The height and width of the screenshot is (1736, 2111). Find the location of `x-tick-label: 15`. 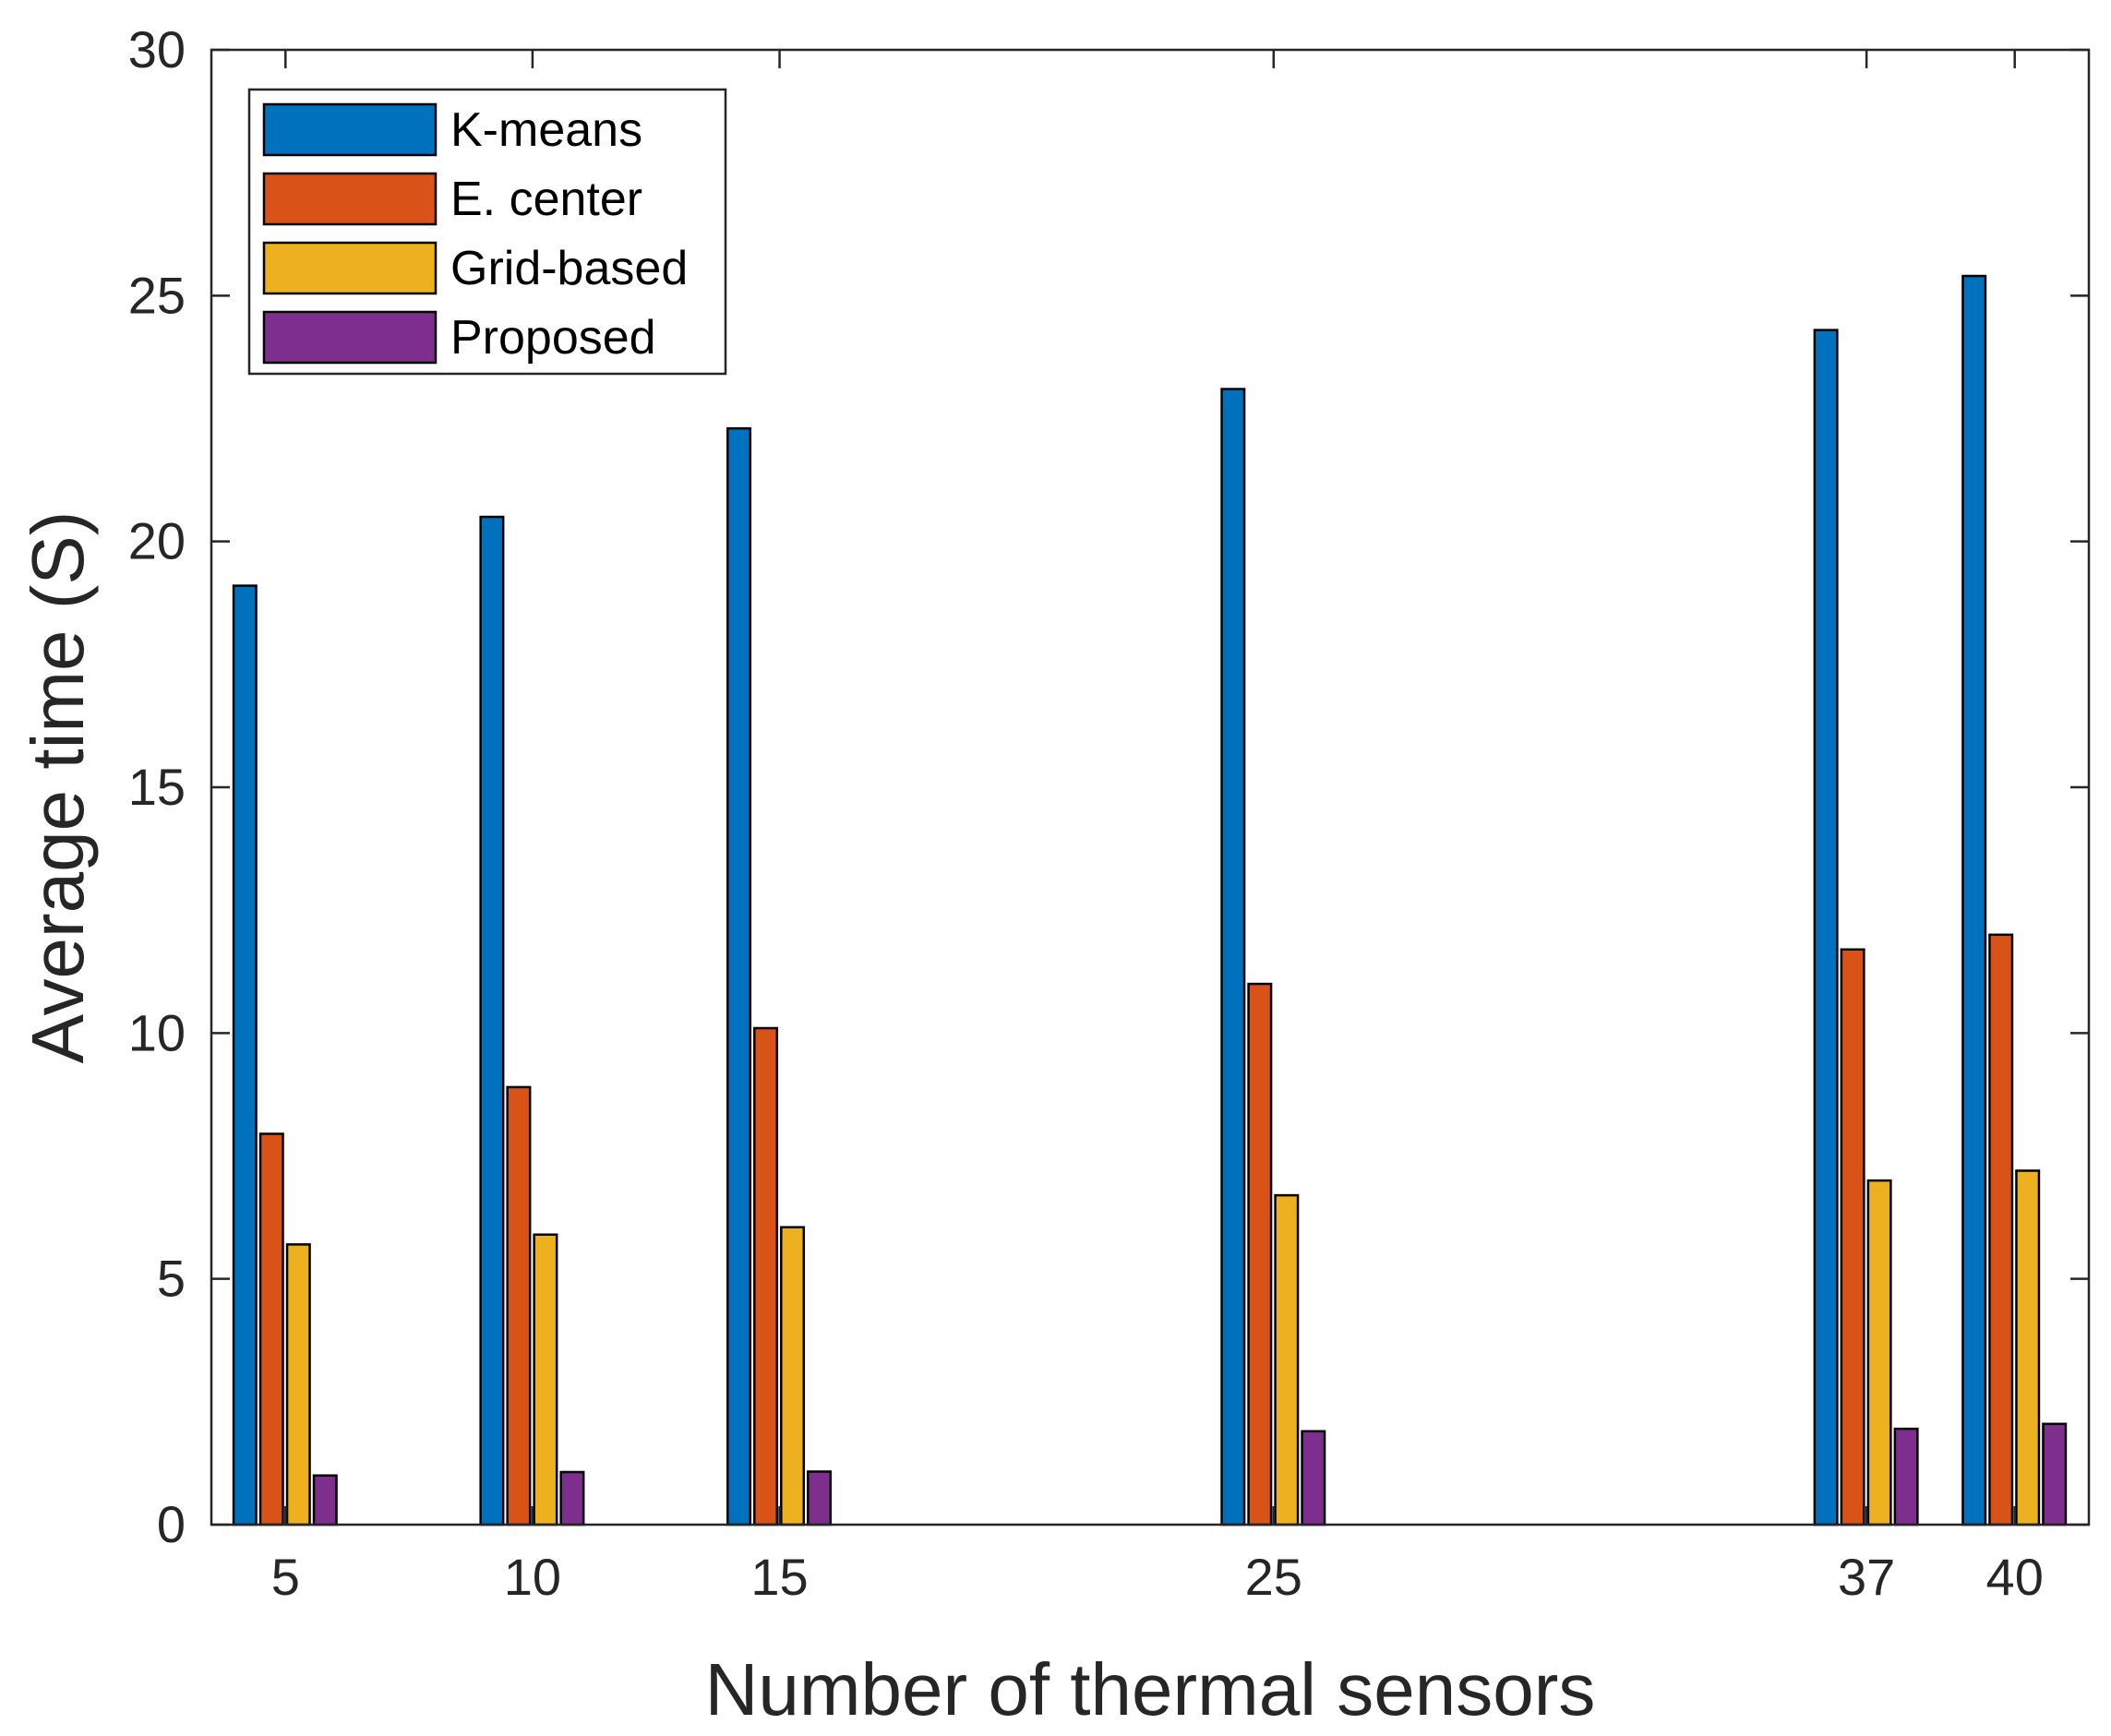

x-tick-label: 15 is located at coordinates (779, 1577).